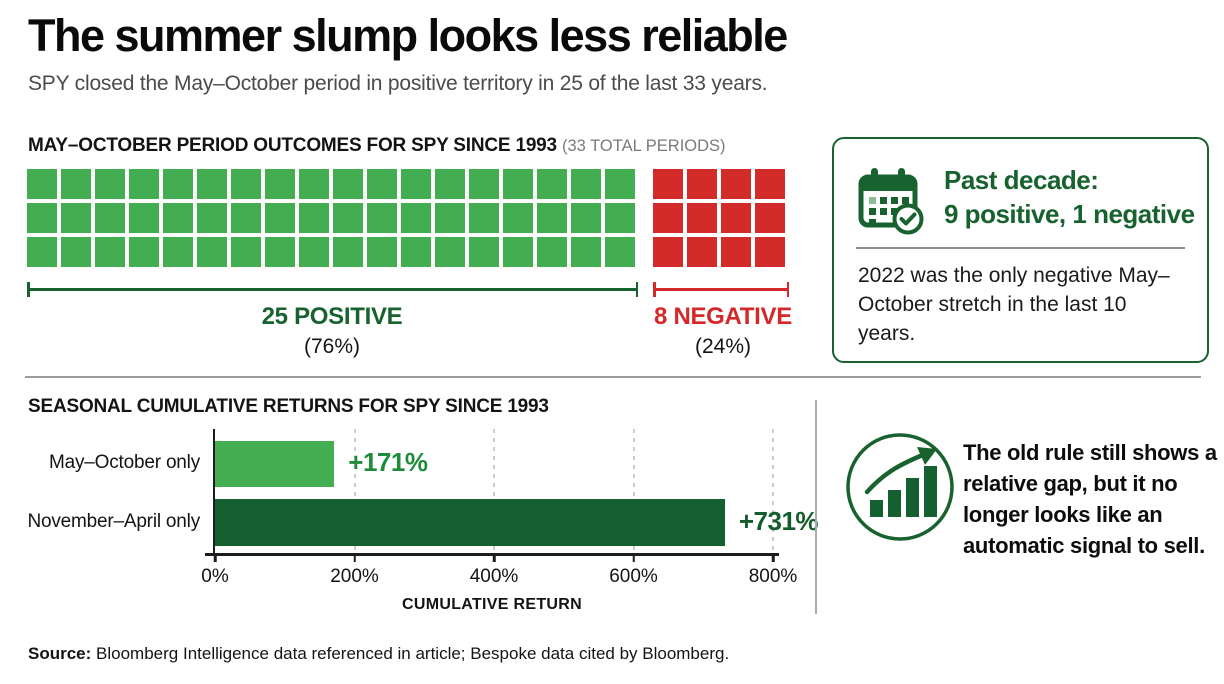 The width and height of the screenshot is (1224, 684). Describe the element at coordinates (124, 462) in the screenshot. I see `bar-category-label-may-october: May–October only` at that location.